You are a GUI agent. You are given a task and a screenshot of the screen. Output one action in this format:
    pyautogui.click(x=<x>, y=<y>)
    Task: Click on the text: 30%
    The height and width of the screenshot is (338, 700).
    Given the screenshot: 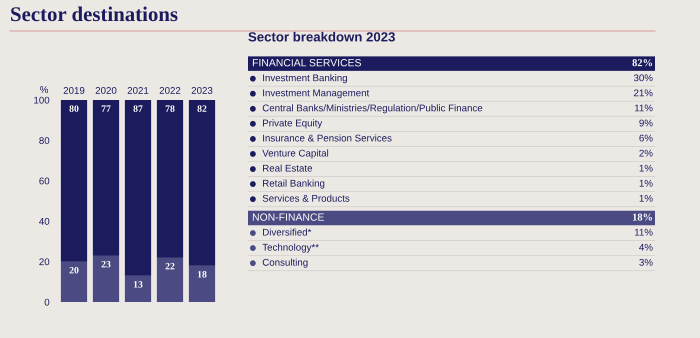 What is the action you would take?
    pyautogui.click(x=643, y=78)
    